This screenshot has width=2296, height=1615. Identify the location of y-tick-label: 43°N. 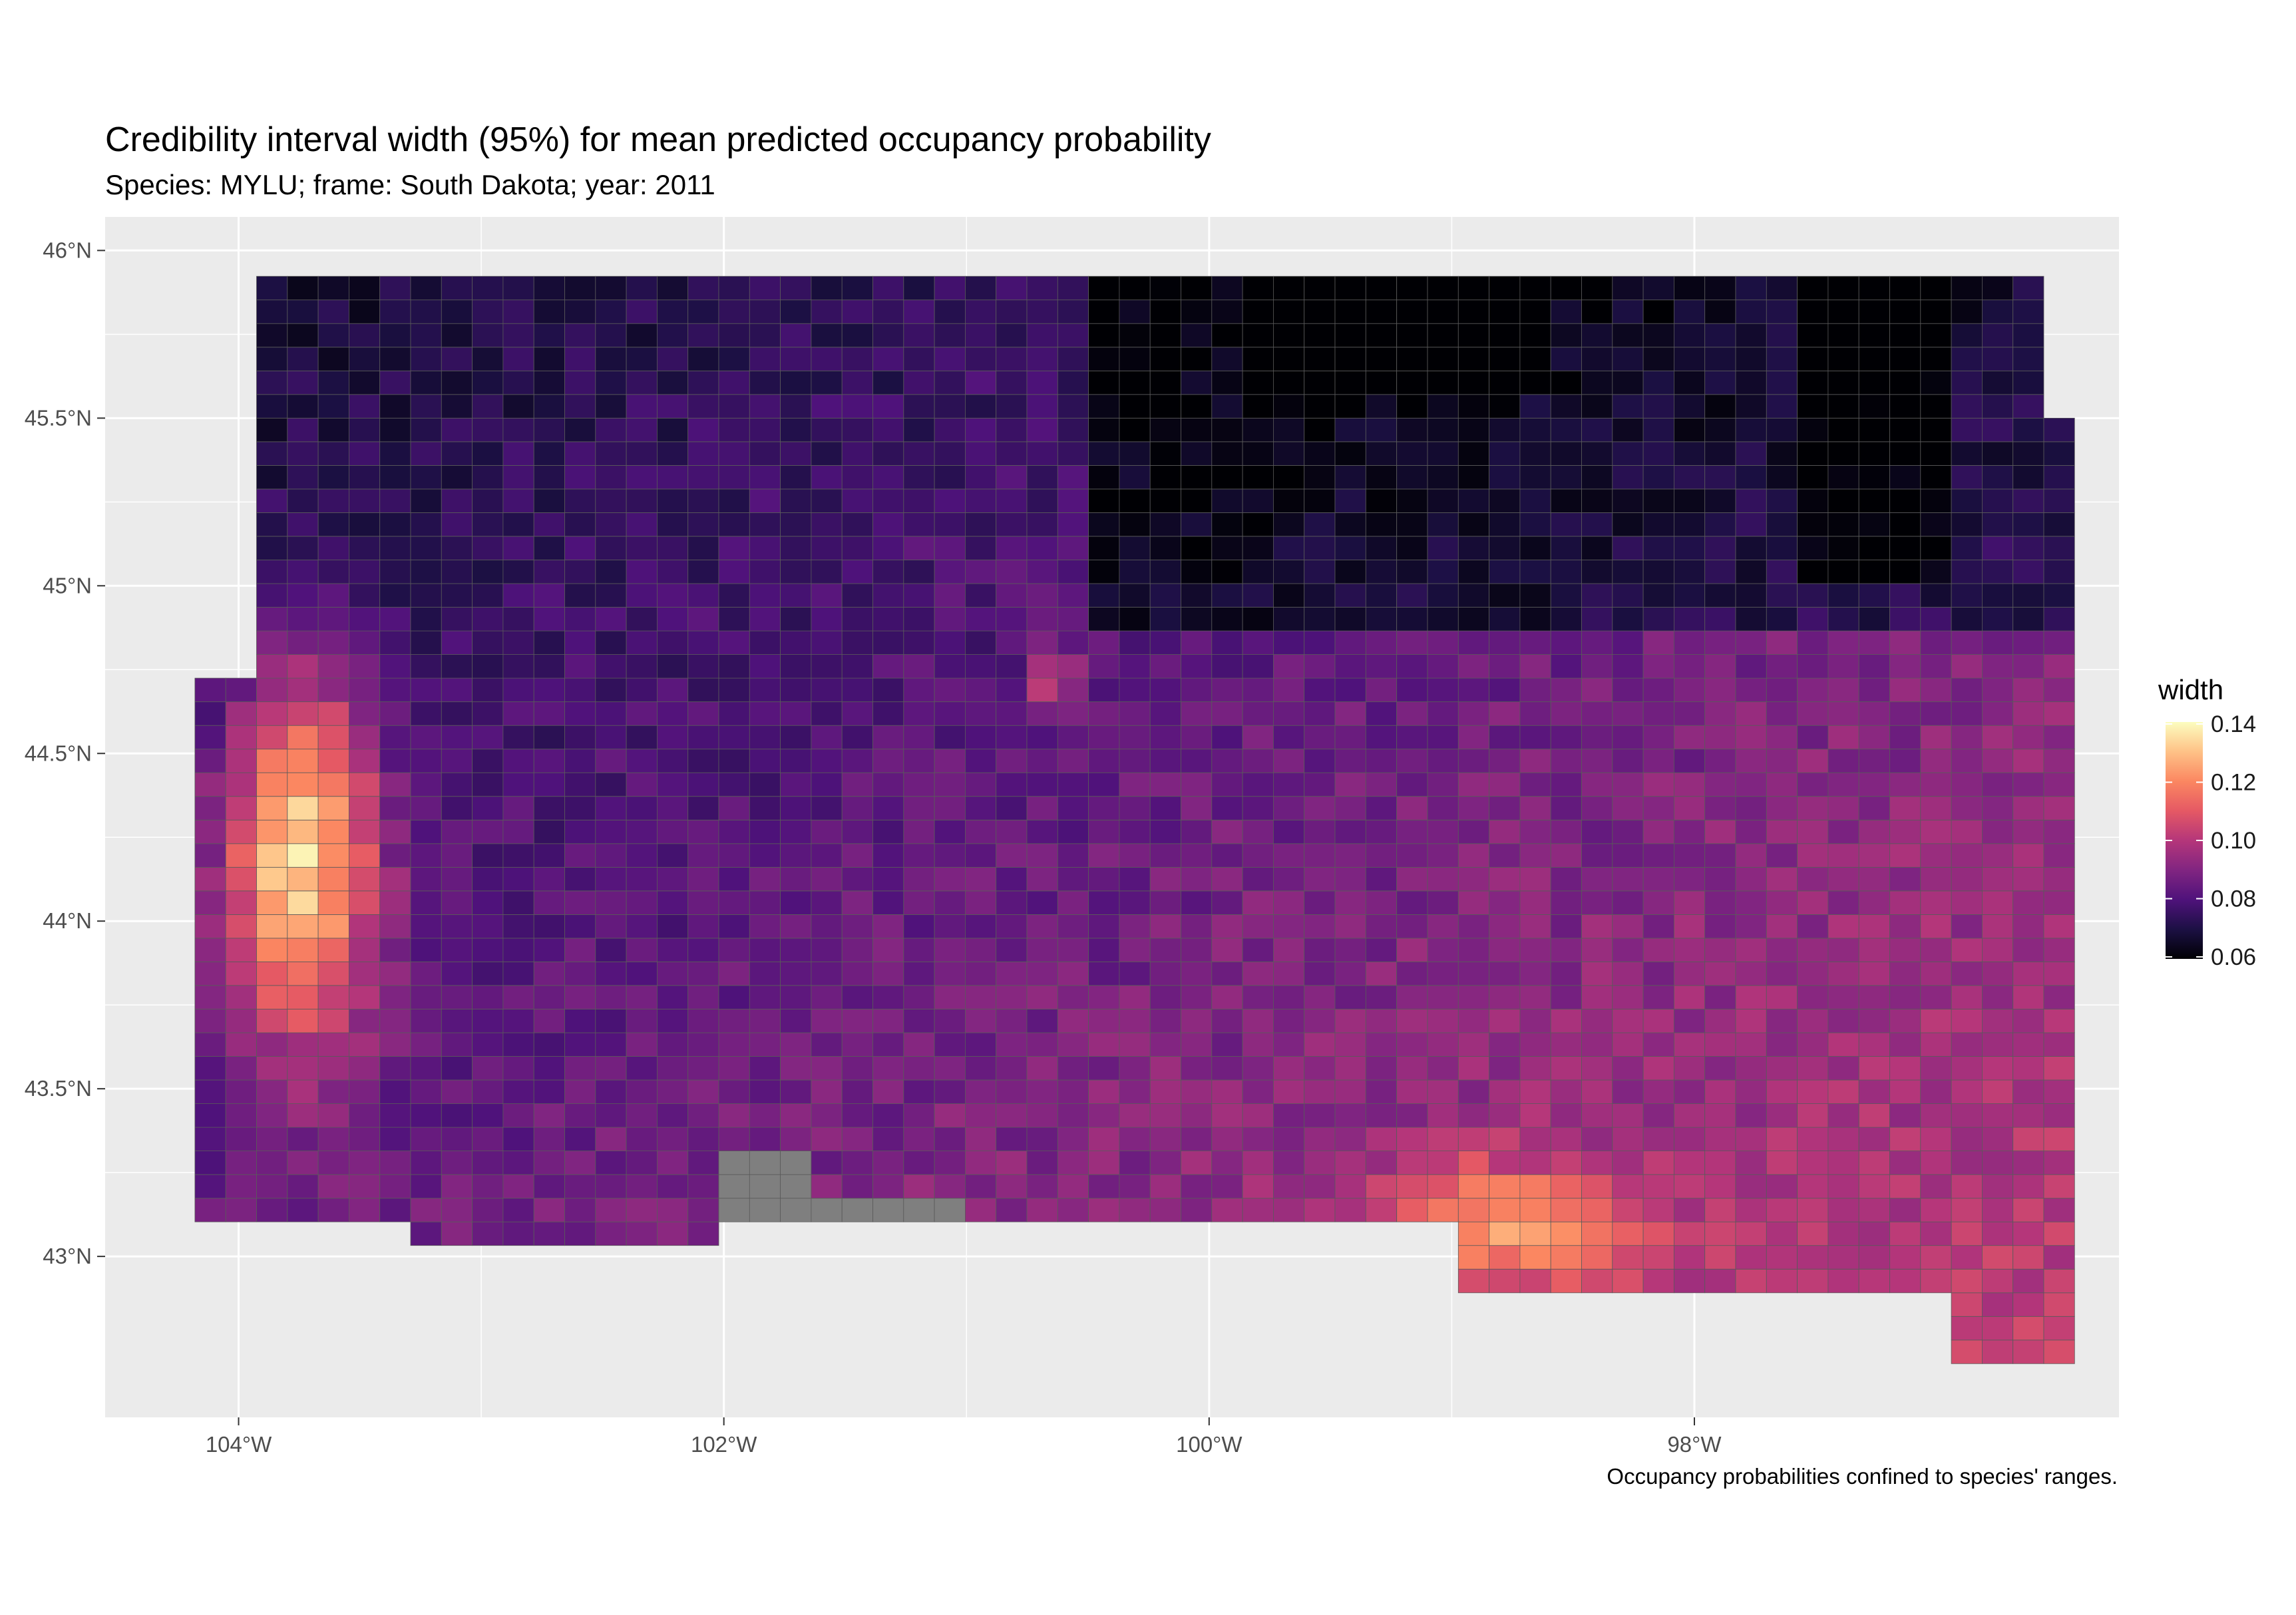
(67, 1256).